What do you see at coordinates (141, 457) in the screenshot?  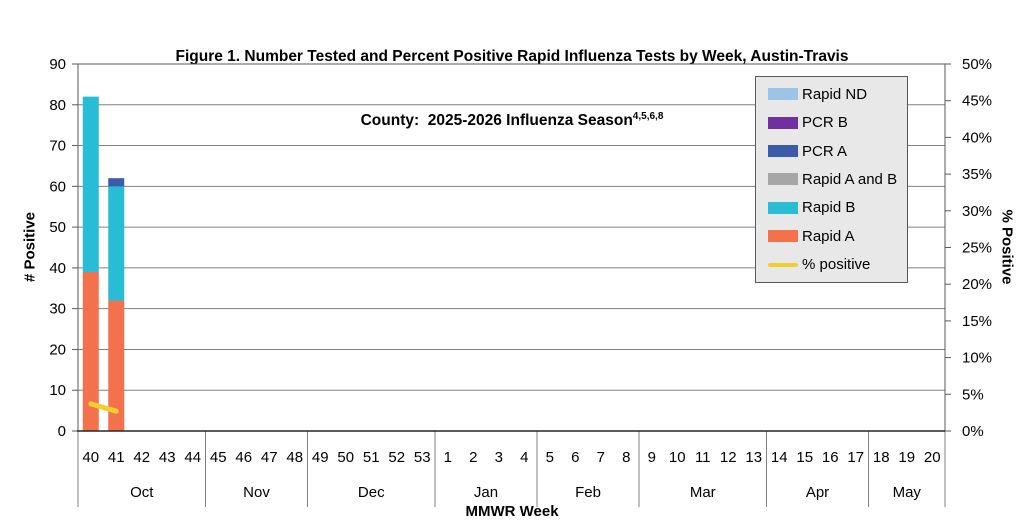 I see `week-label: 42` at bounding box center [141, 457].